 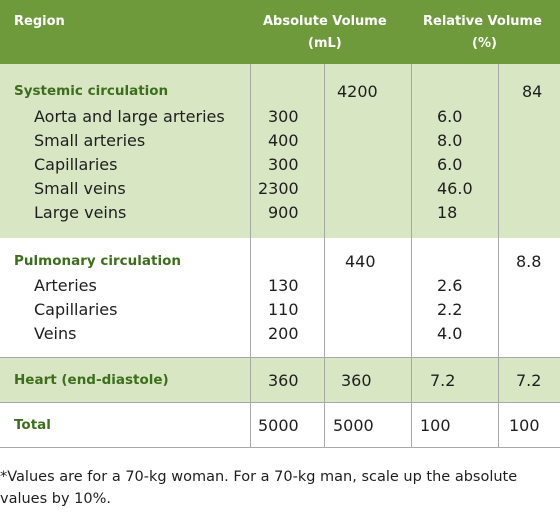 I want to click on systemic-relative-total: 84, so click(x=532, y=91).